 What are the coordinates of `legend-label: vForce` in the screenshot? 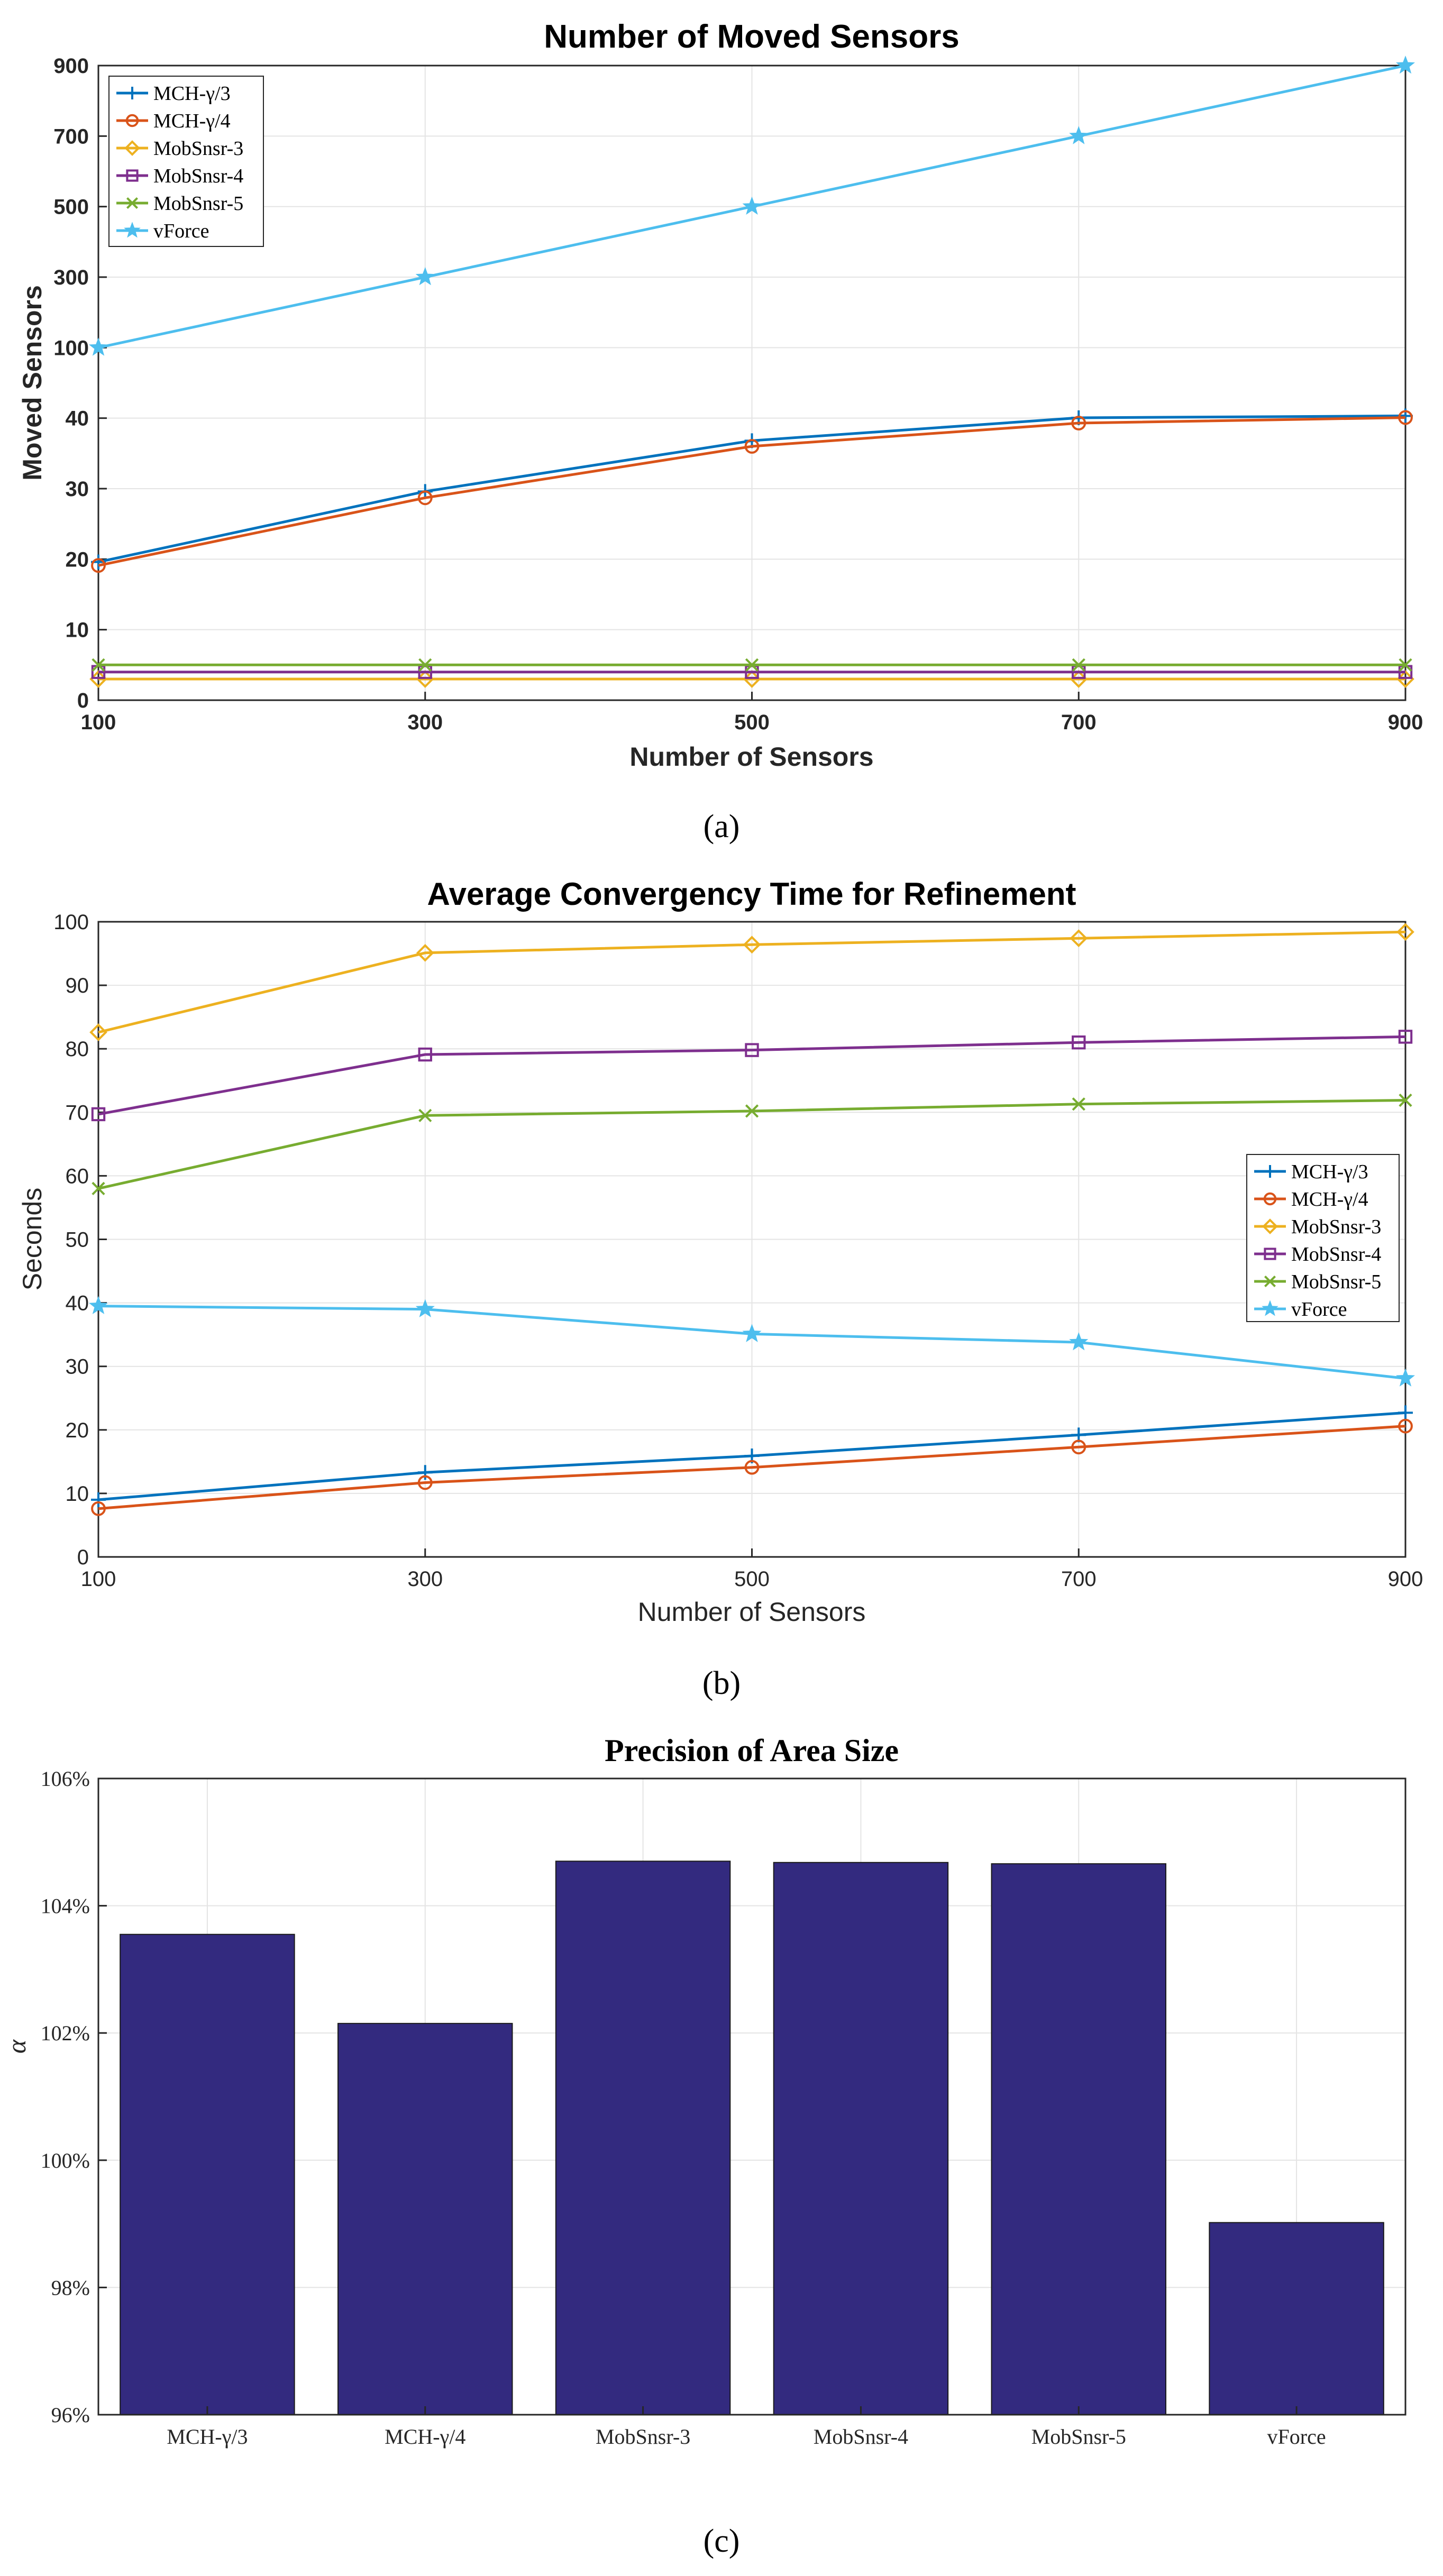 It's located at (1319, 1310).